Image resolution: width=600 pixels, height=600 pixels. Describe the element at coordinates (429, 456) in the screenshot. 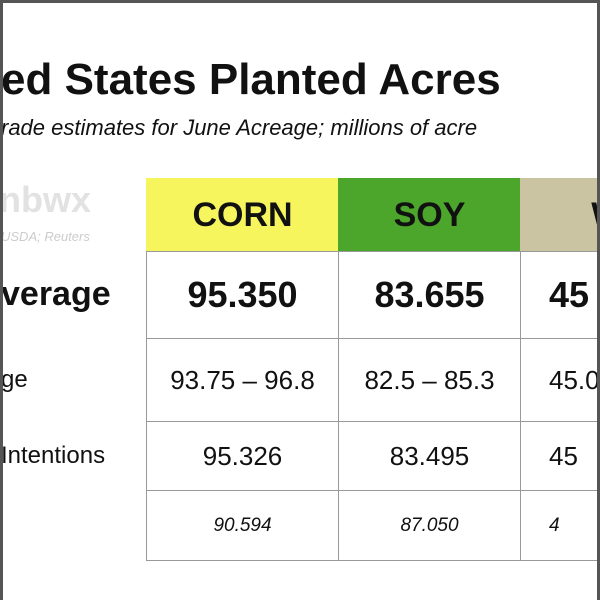

I see `value-cell: 83.495` at that location.